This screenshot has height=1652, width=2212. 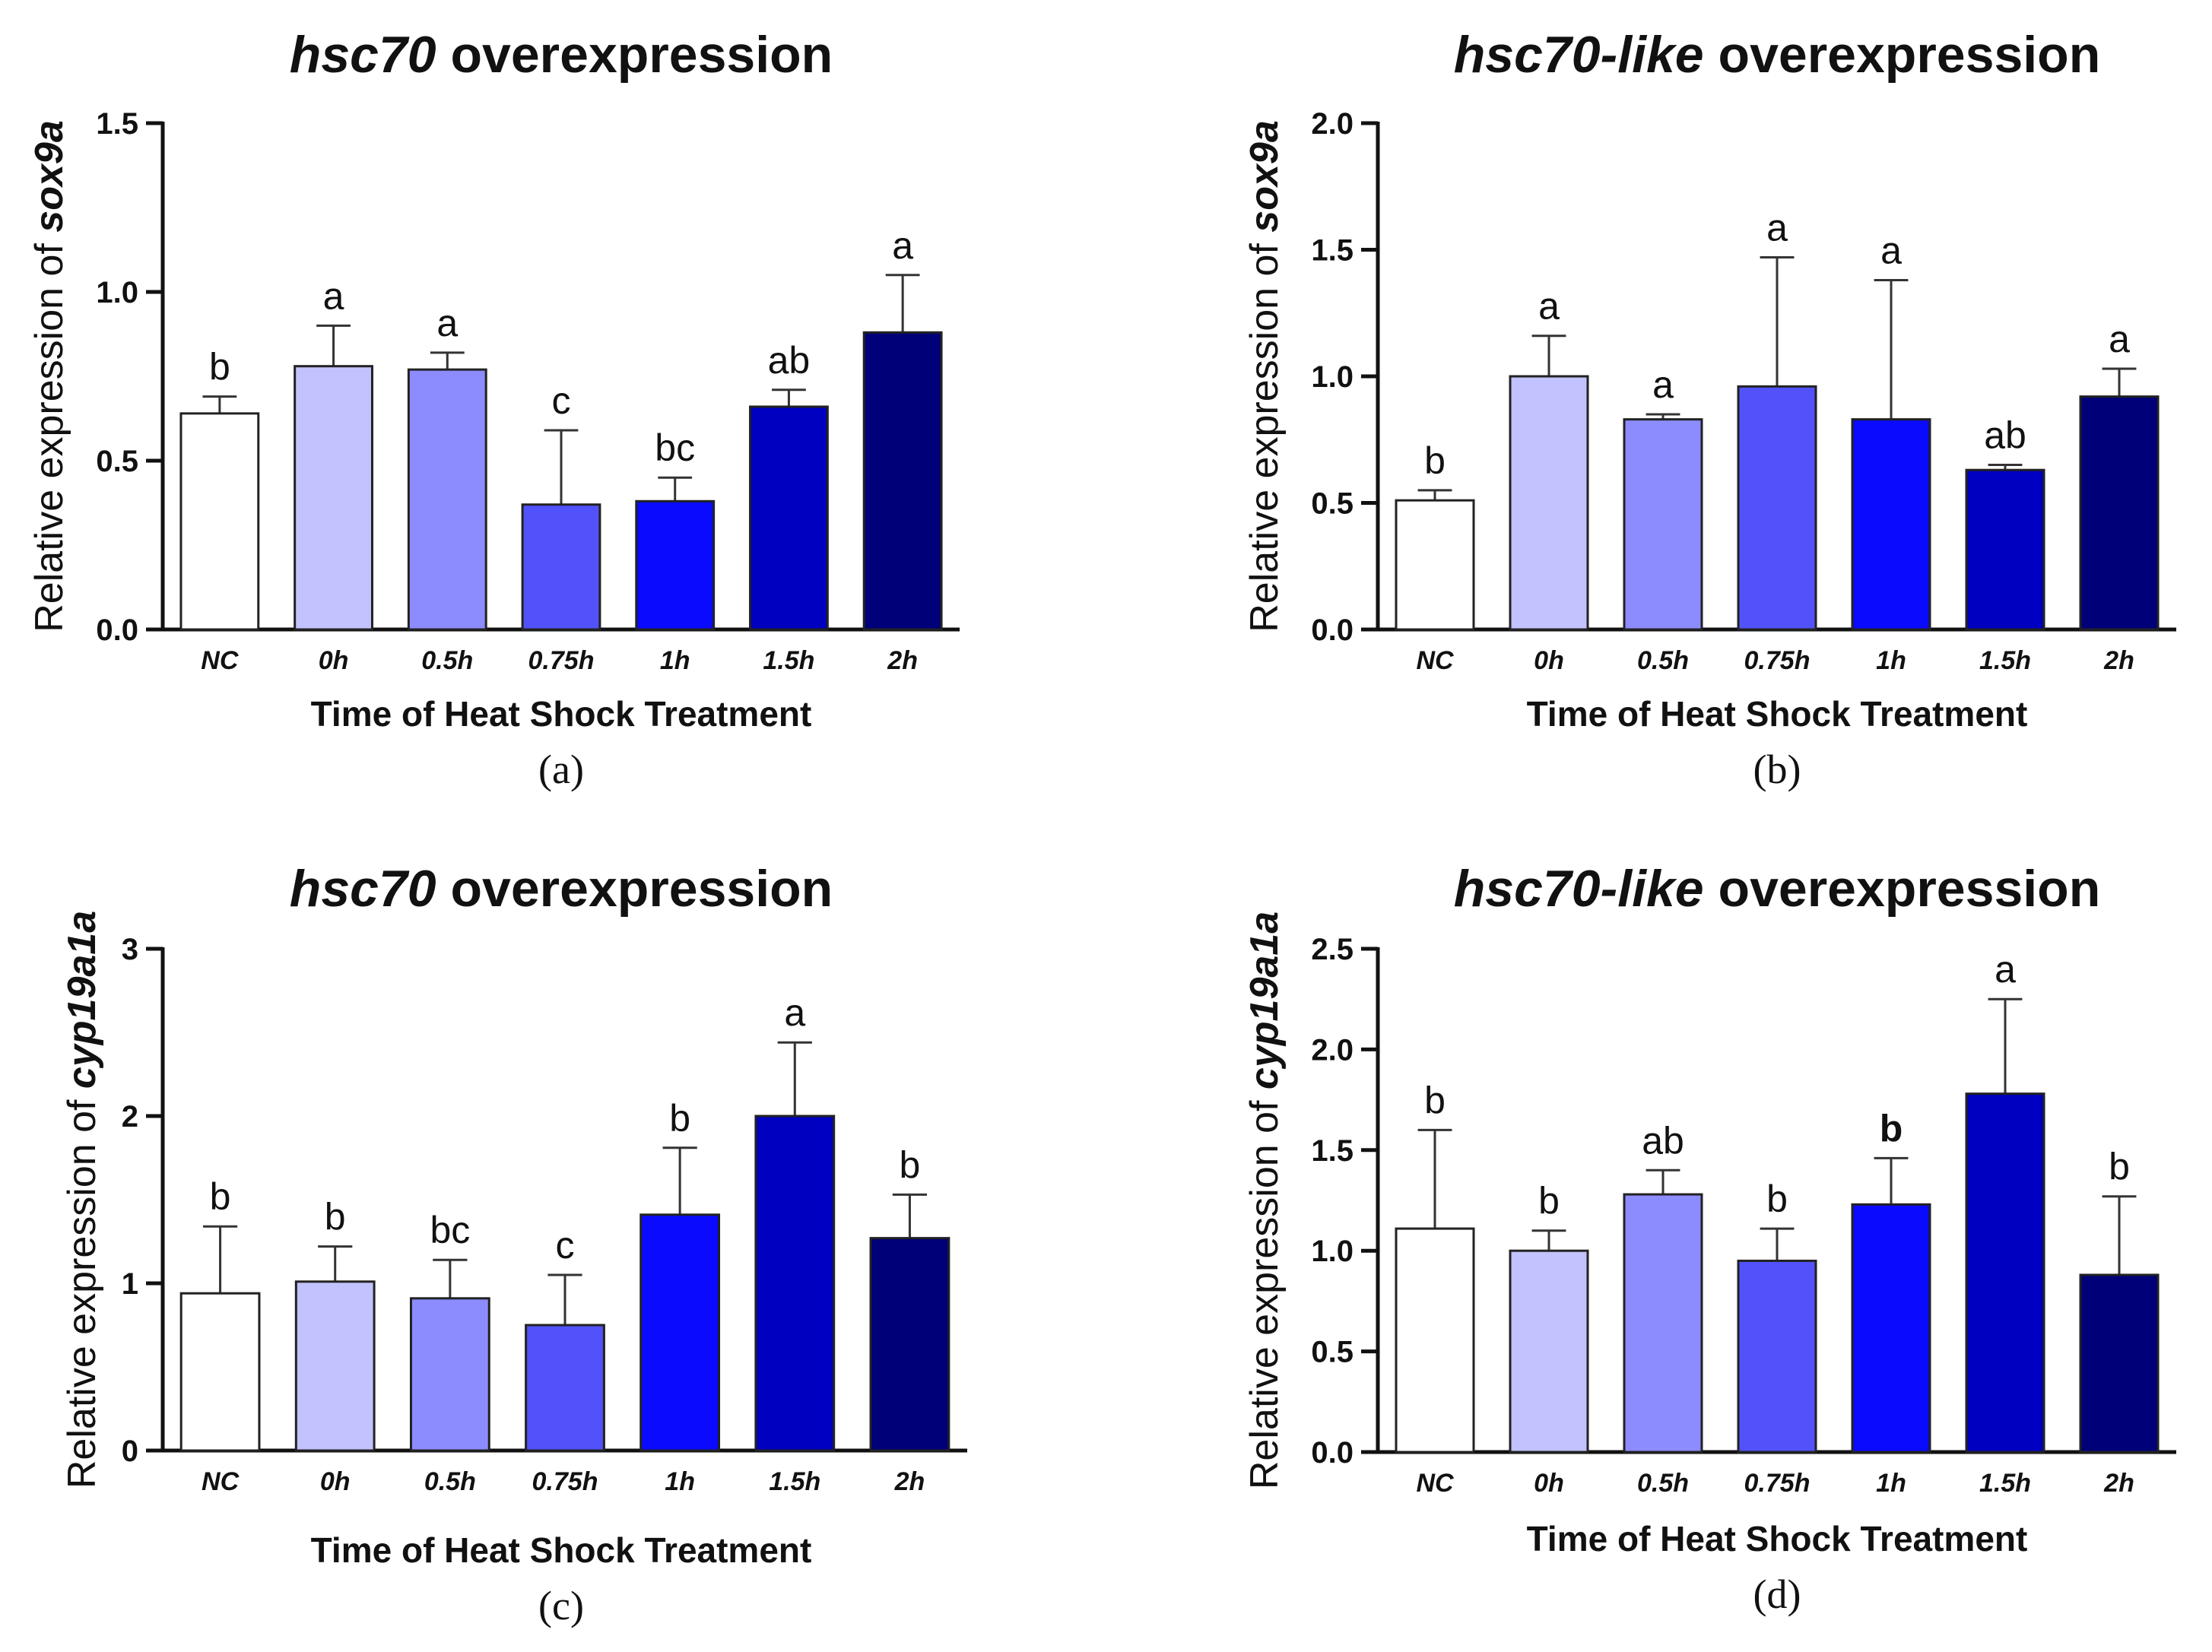 I want to click on y-axis-label: Relative expression of sox9a, so click(x=49, y=376).